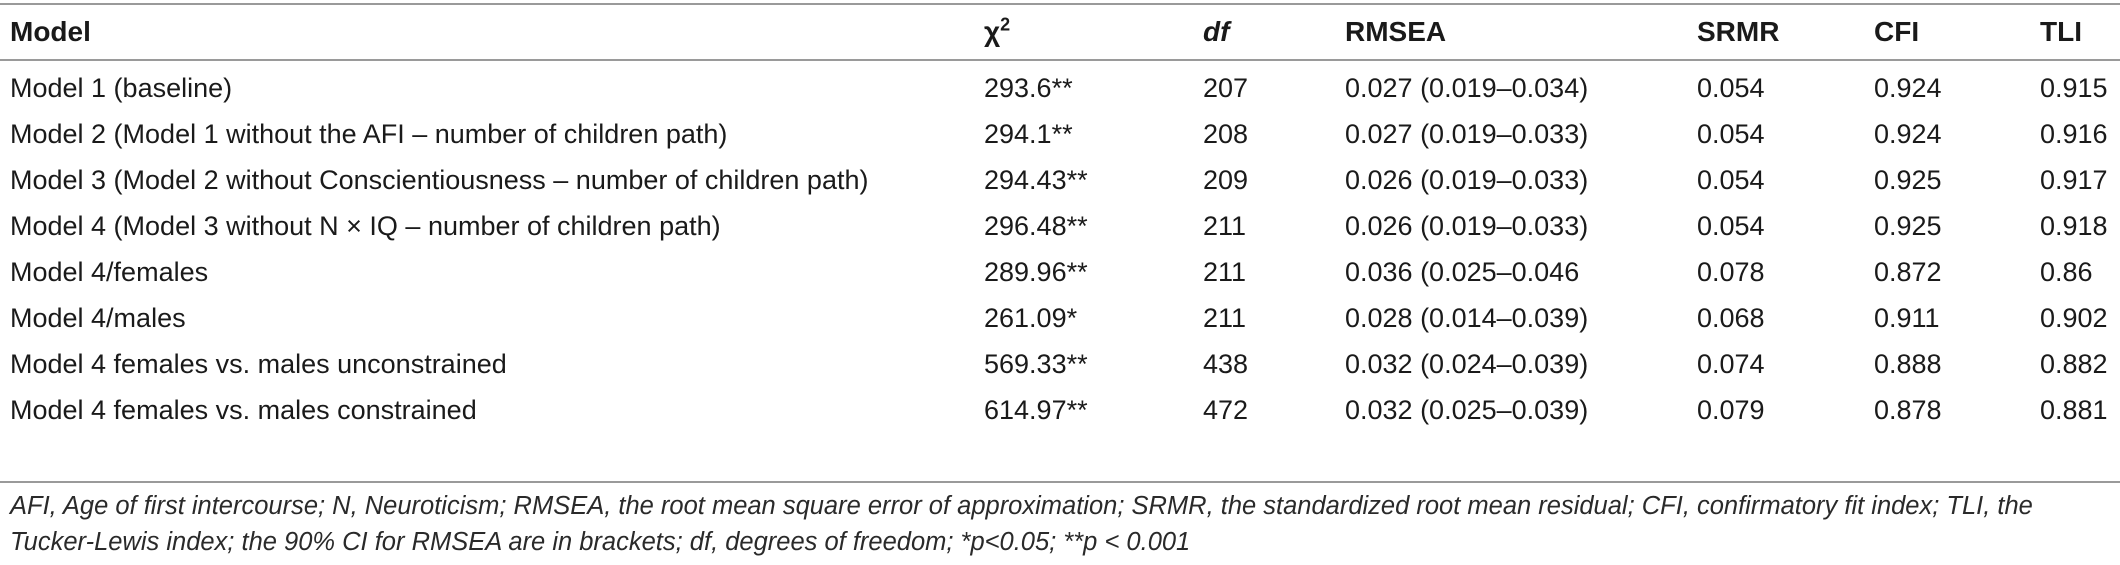  Describe the element at coordinates (1731, 364) in the screenshot. I see `cell-srmr: 0.074` at that location.